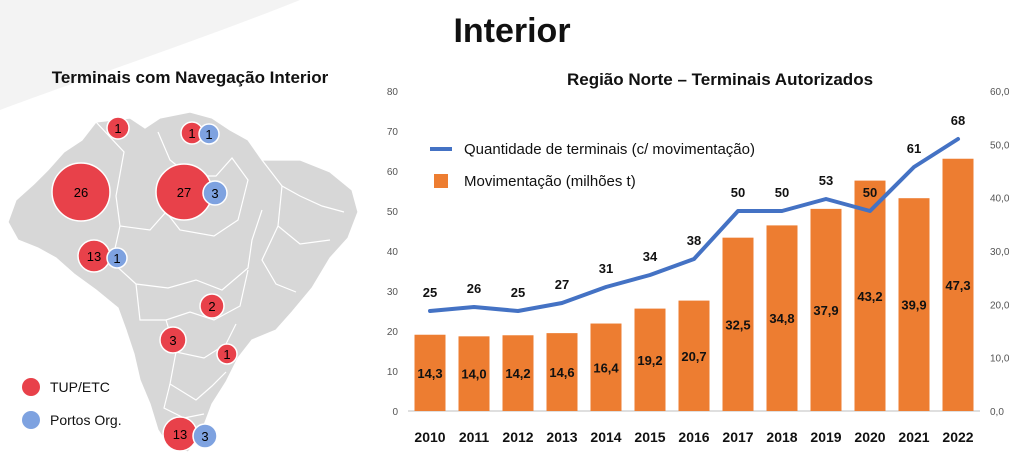  Describe the element at coordinates (190, 434) in the screenshot. I see `marker-rio-grande-sul: 13 3` at that location.